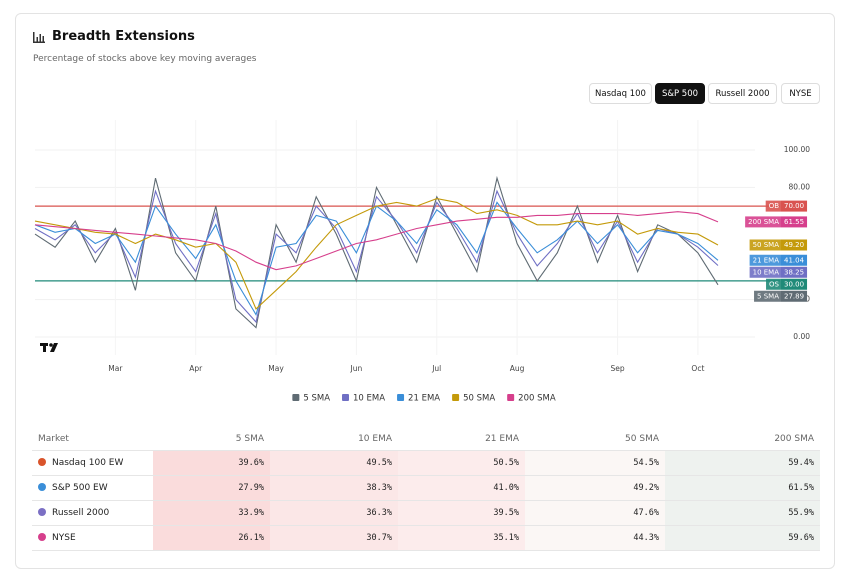 This screenshot has height=580, width=848. What do you see at coordinates (39, 37) in the screenshot?
I see `chart-icon` at bounding box center [39, 37].